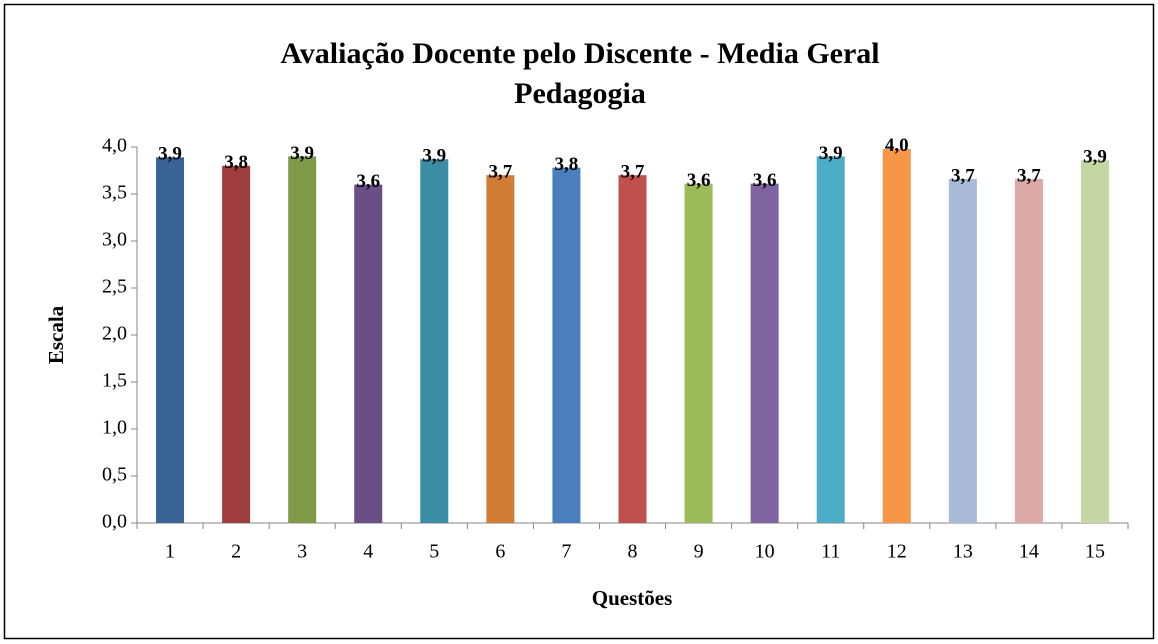 The image size is (1158, 644). I want to click on data-label: 4,0, so click(897, 145).